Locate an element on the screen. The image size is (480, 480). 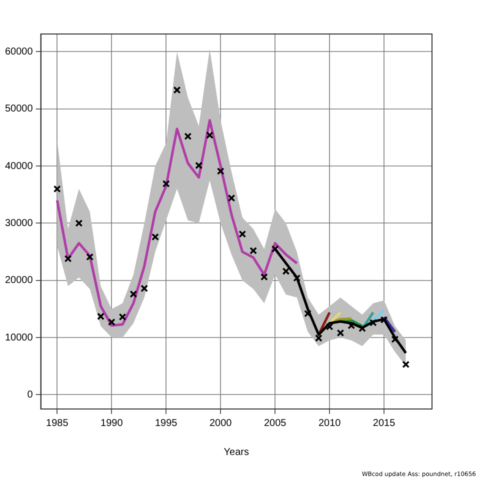
y-tick-label: 30000 is located at coordinates (19, 223).